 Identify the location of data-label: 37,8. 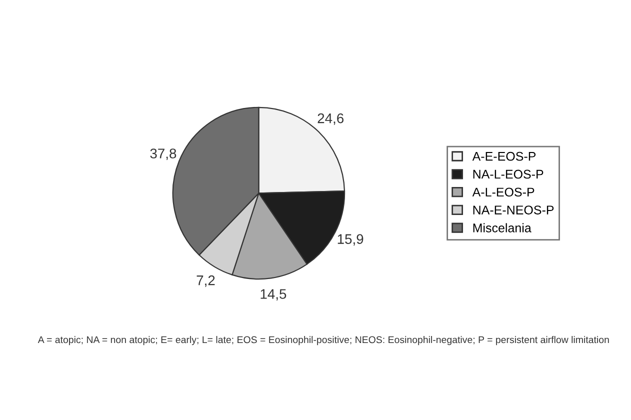
(163, 154).